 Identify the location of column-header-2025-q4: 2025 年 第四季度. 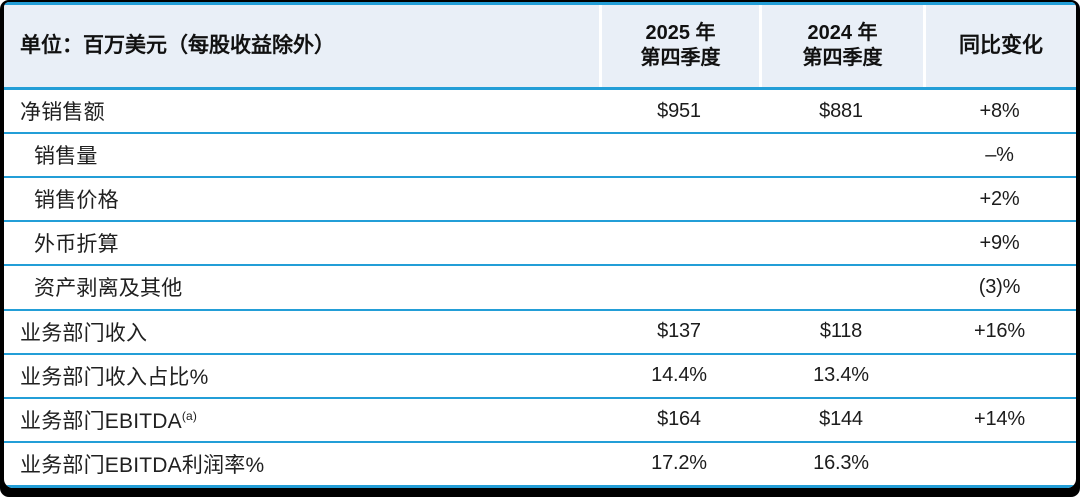
(679, 46).